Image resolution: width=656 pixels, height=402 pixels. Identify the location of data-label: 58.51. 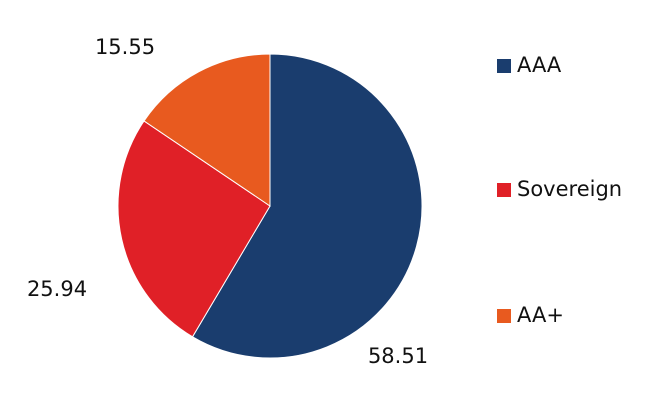
(398, 356).